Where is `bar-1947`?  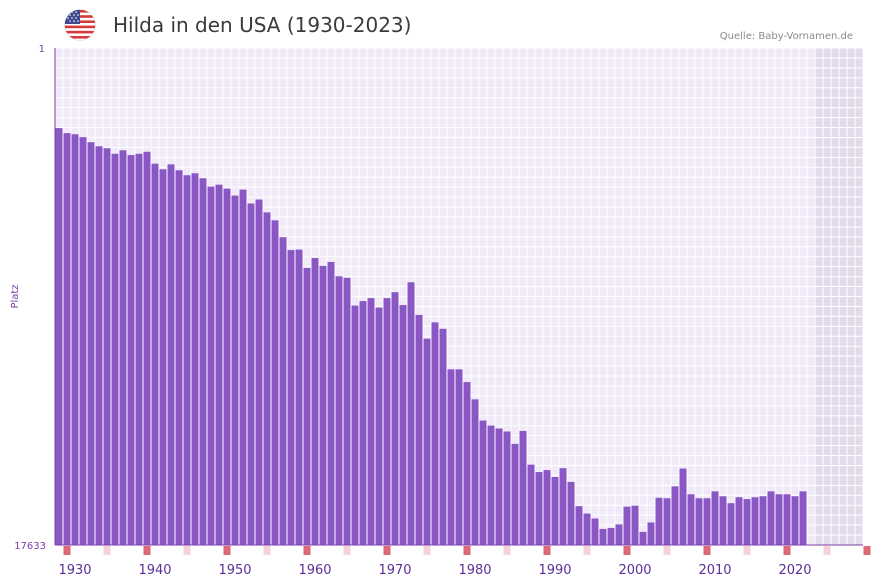
bar-1947 is located at coordinates (211, 365).